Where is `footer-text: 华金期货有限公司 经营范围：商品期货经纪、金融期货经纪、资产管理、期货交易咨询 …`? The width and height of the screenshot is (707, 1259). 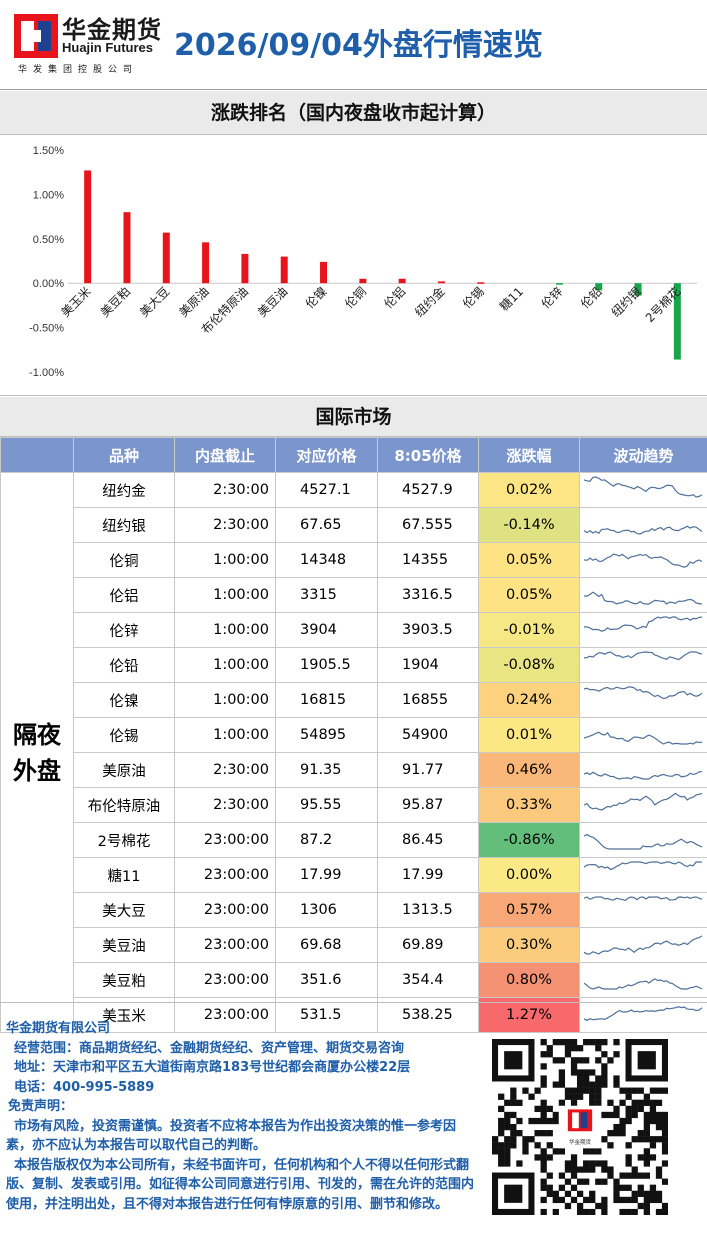 footer-text: 华金期货有限公司 经营范围：商品期货经纪、金融期货经纪、资产管理、期货交易咨询 … is located at coordinates (241, 1116).